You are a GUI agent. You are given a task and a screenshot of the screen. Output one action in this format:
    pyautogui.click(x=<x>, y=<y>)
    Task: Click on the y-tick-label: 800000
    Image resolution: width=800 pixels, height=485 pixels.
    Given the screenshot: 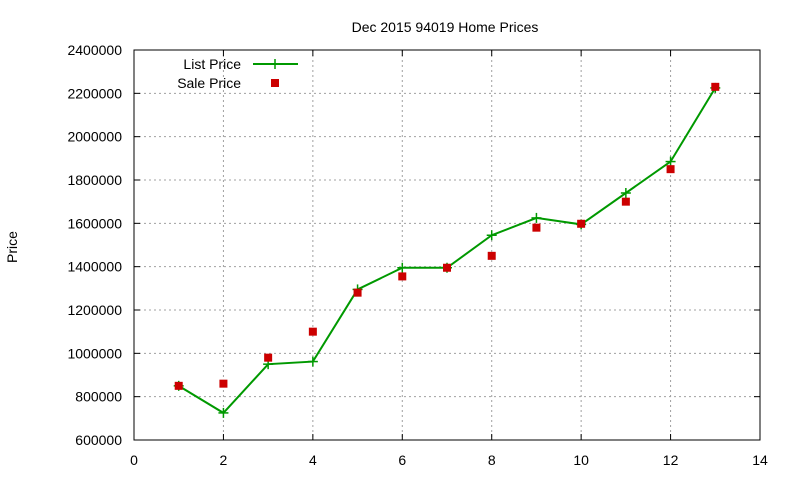 What is the action you would take?
    pyautogui.click(x=98, y=397)
    